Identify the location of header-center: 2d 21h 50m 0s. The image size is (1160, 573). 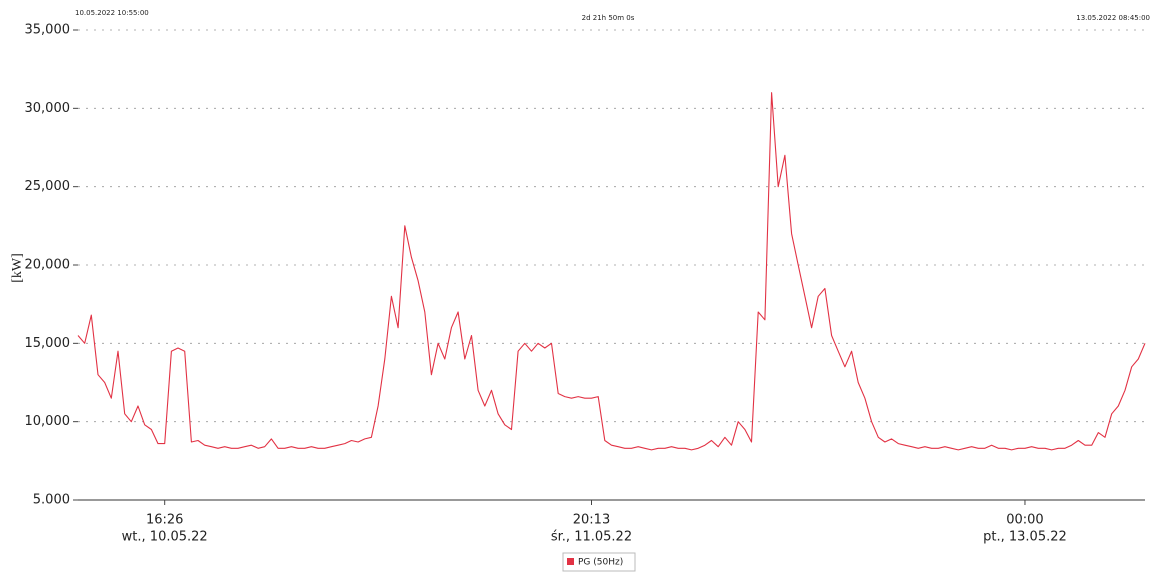
(608, 18).